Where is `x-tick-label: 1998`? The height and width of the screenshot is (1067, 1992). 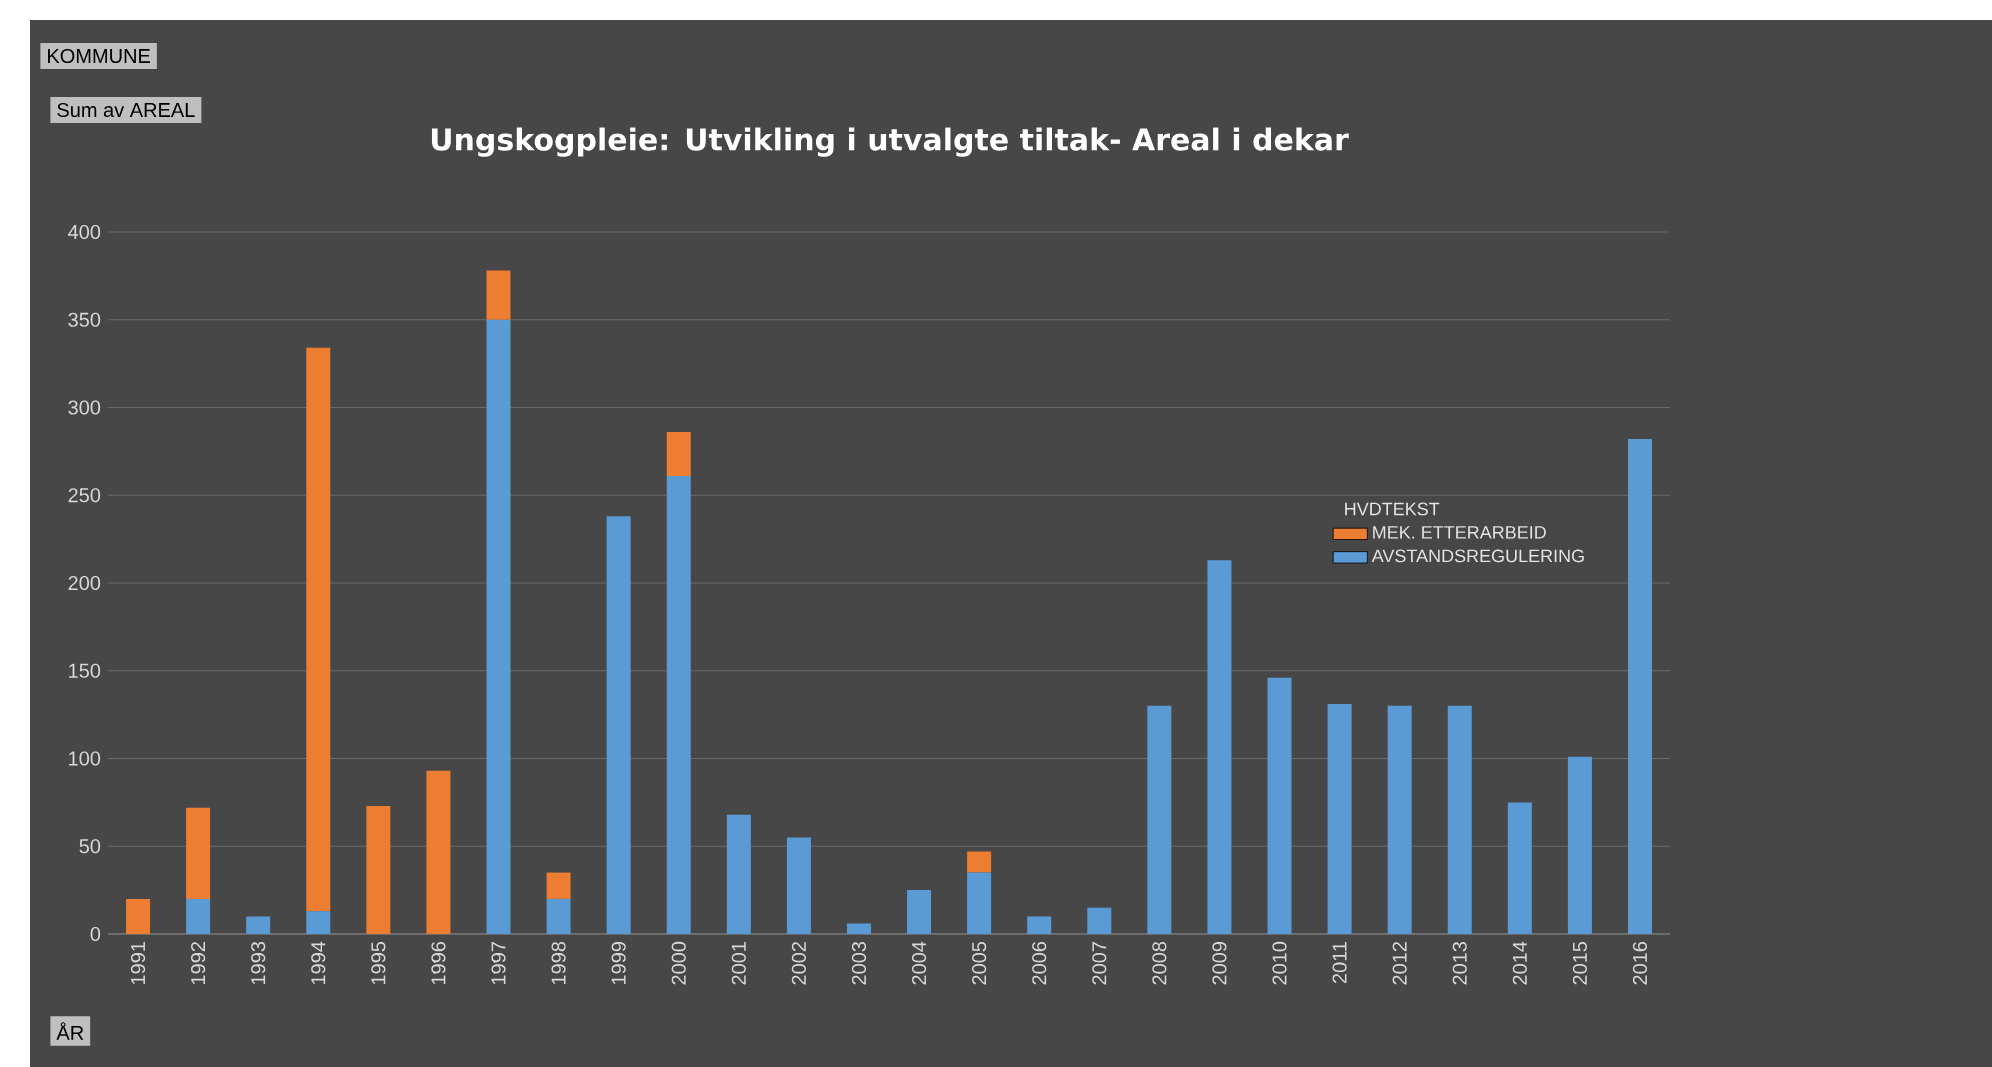 x-tick-label: 1998 is located at coordinates (558, 963).